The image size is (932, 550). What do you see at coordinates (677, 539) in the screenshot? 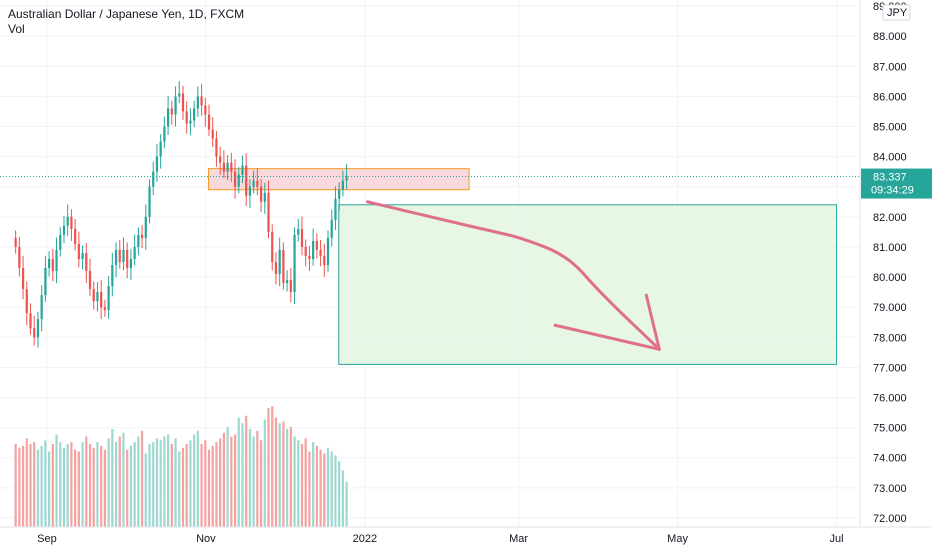
I see `time-tick-label: May` at bounding box center [677, 539].